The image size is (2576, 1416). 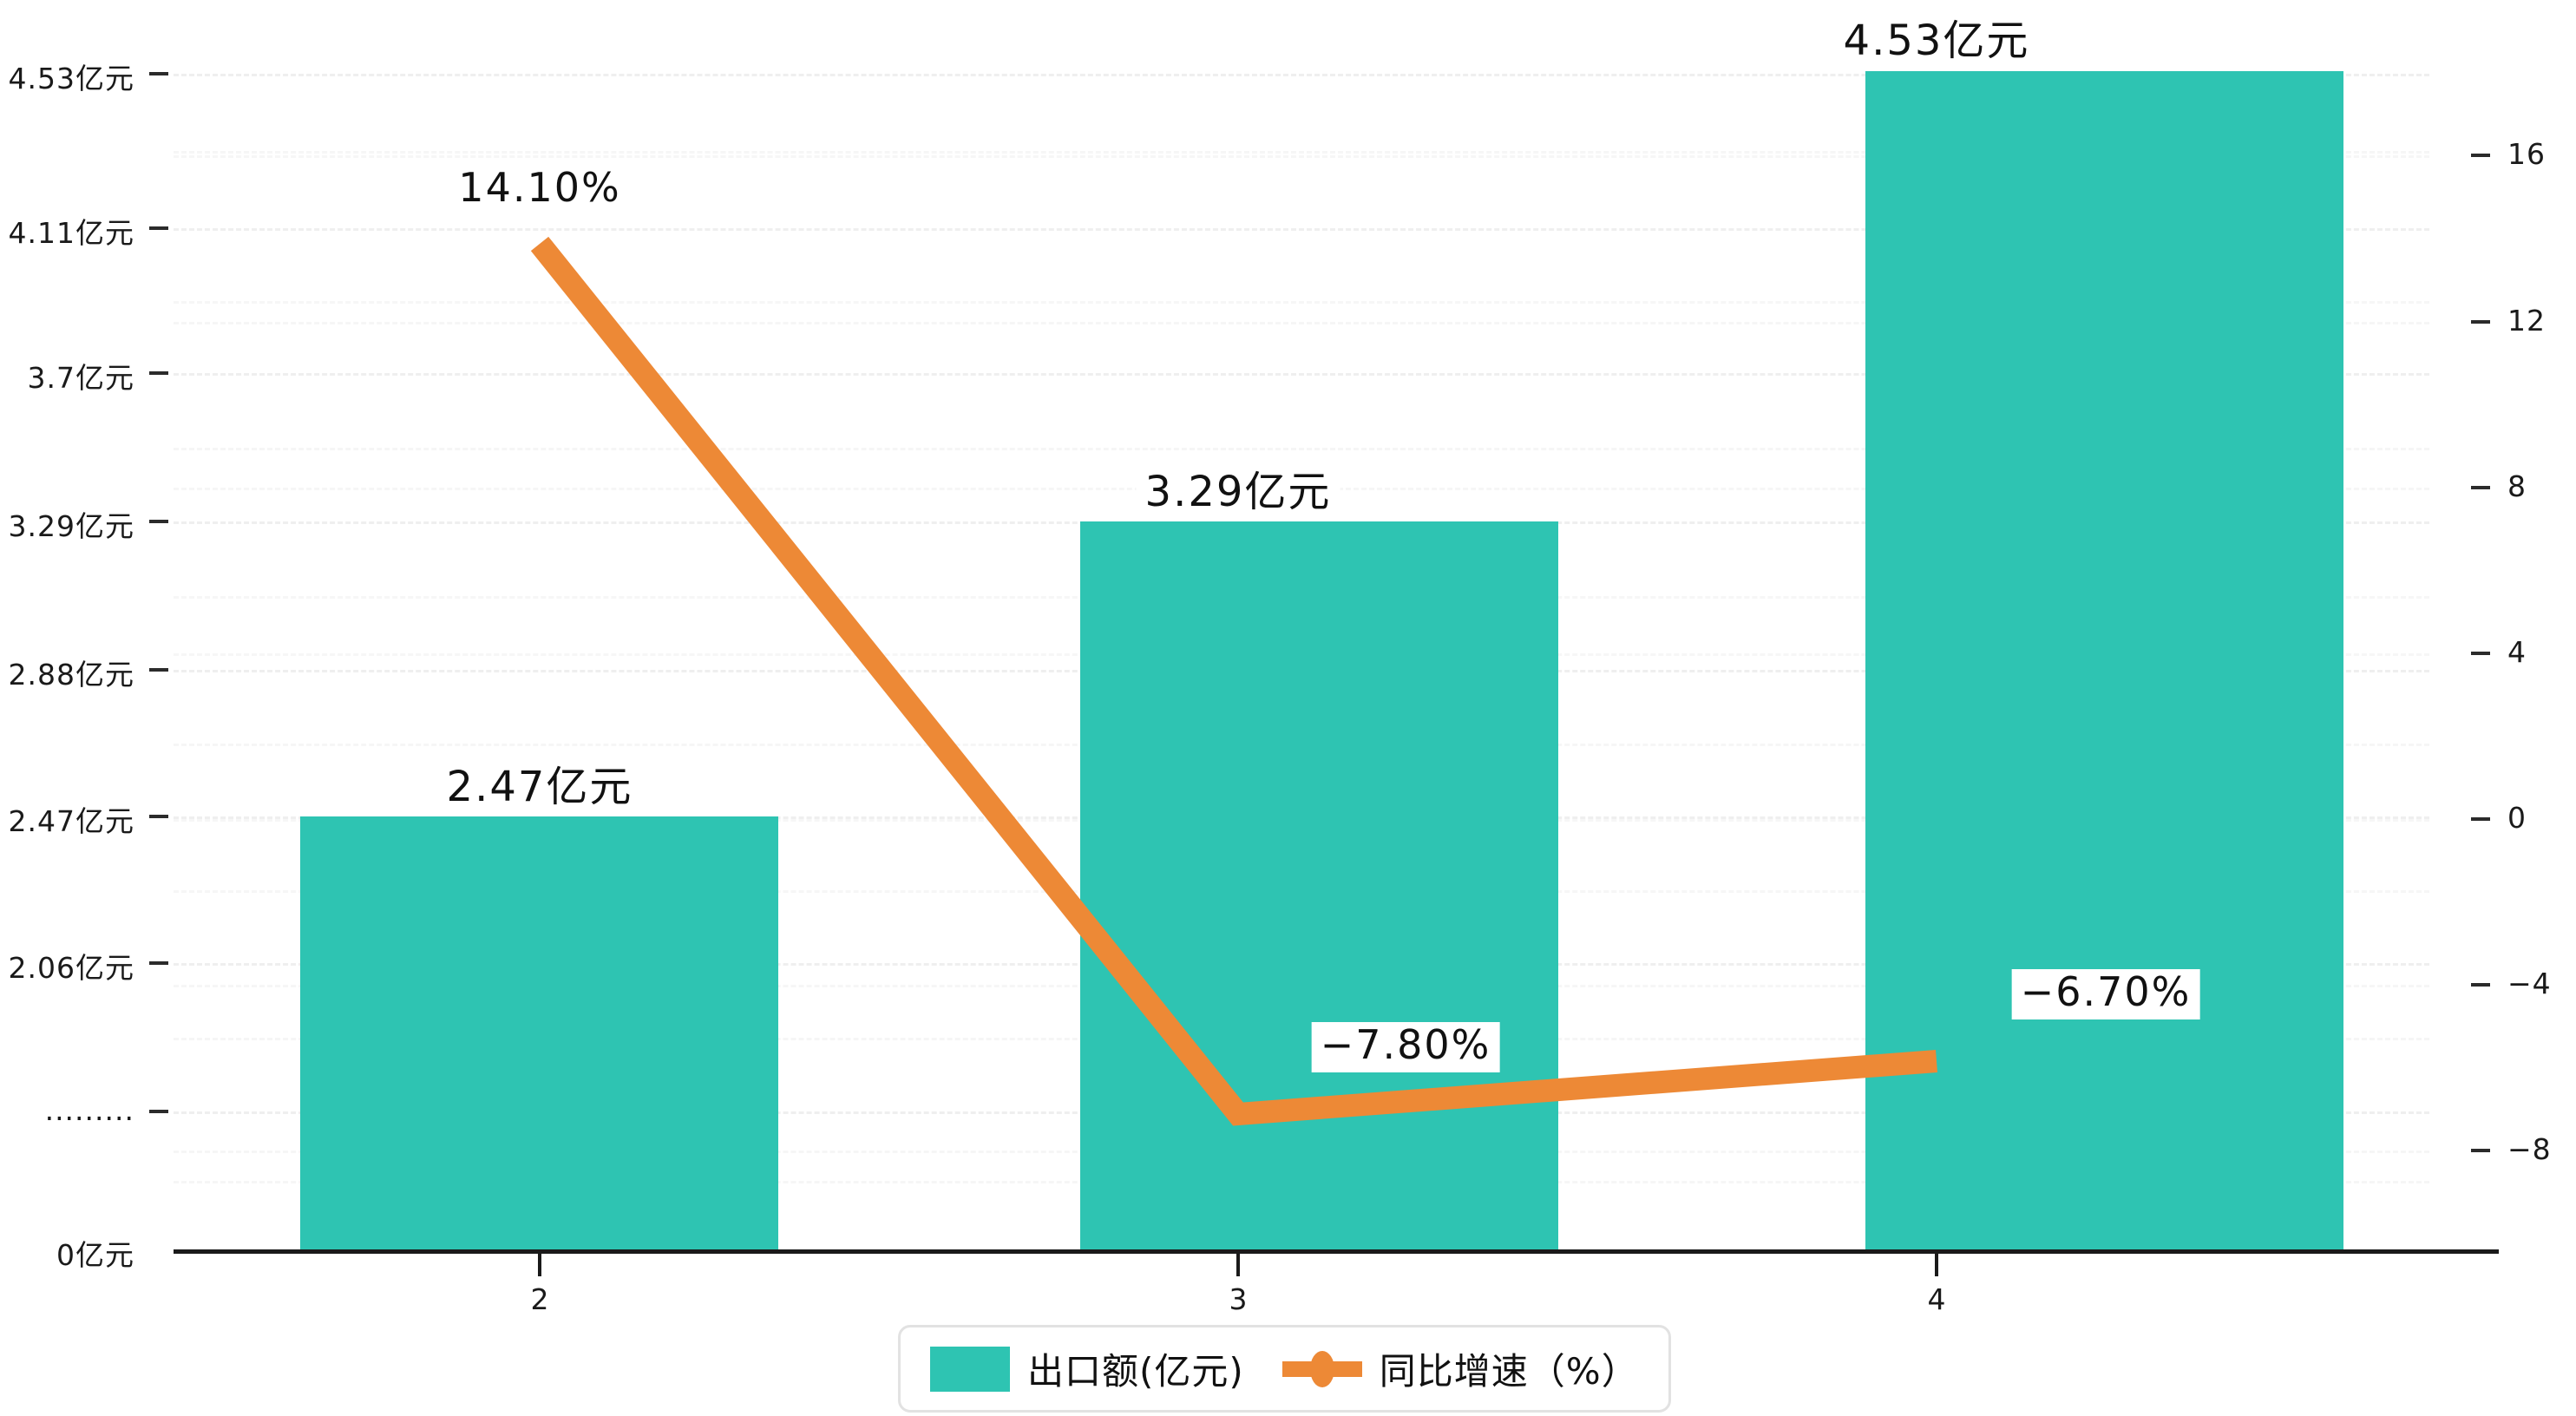 I want to click on line-value-label: −6.70%, so click(x=2105, y=994).